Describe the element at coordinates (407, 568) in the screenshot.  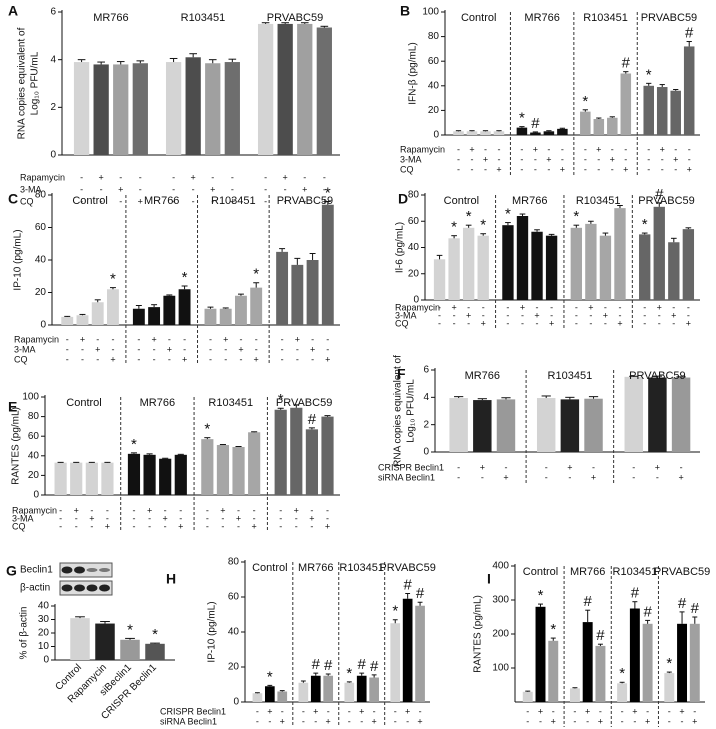
I see `group-label: PRVABC59` at that location.